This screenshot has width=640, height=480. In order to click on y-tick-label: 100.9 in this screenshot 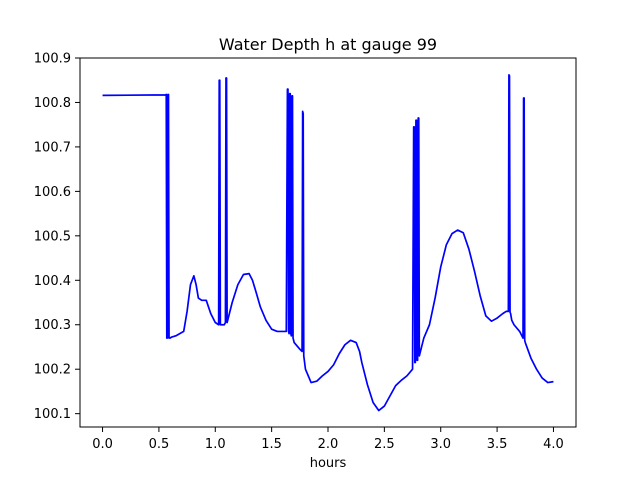, I will do `click(52, 59)`.